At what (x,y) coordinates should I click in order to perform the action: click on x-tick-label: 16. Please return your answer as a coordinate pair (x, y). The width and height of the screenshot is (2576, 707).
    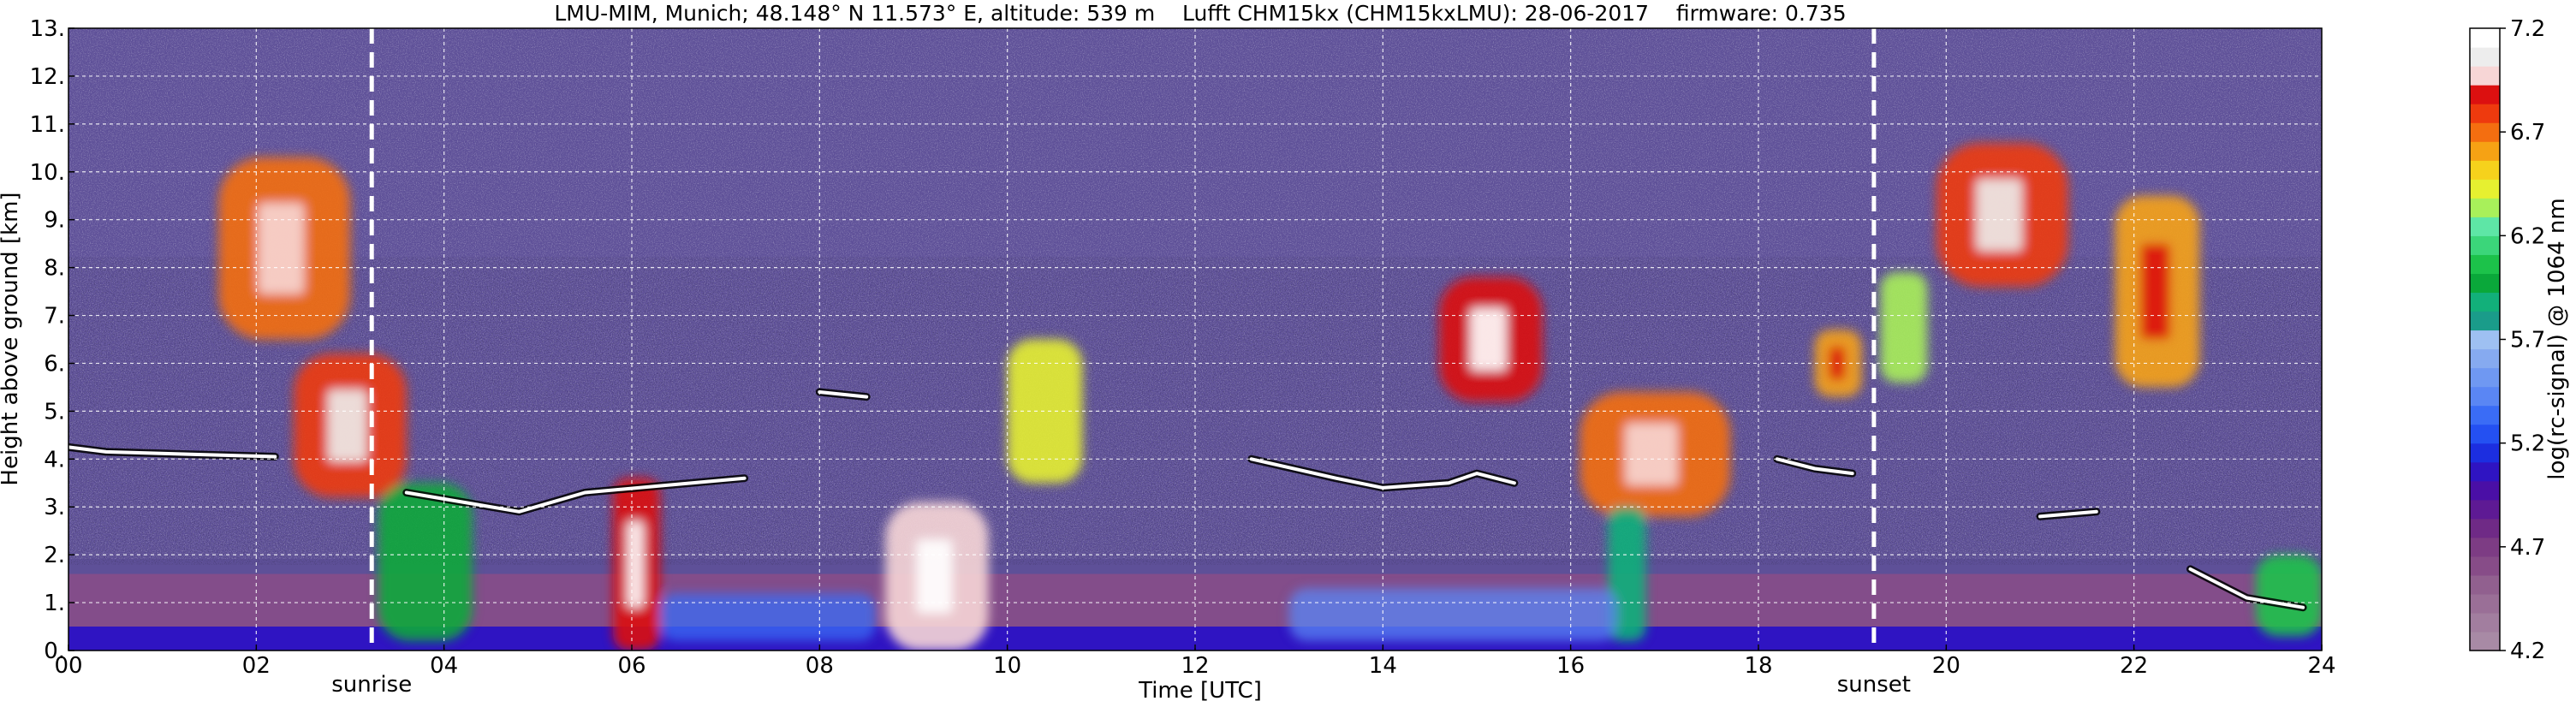
    Looking at the image, I should click on (1570, 666).